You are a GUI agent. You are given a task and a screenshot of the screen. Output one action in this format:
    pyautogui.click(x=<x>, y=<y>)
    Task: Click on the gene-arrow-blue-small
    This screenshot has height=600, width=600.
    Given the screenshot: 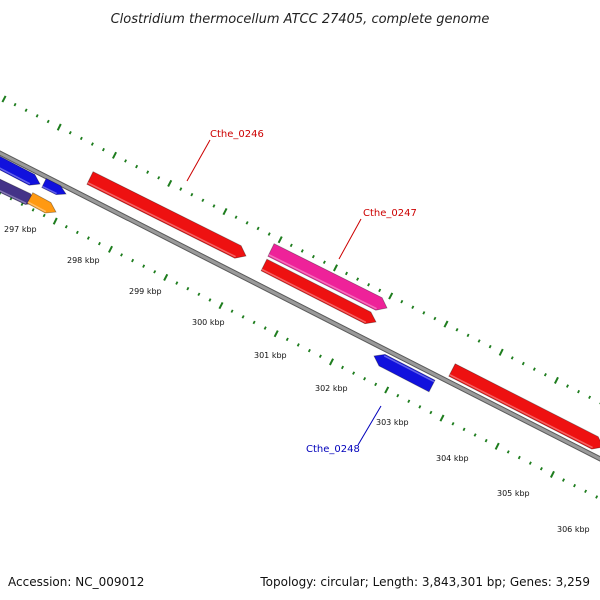 What is the action you would take?
    pyautogui.click(x=54, y=186)
    